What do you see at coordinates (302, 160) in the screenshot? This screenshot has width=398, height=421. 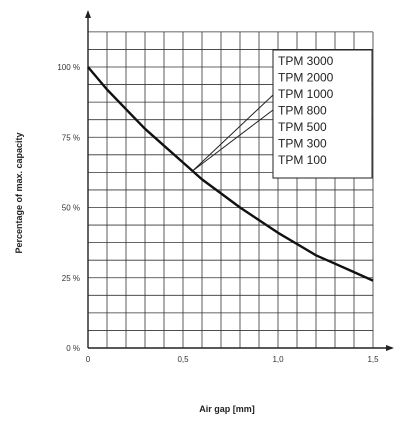 I see `legend-entry: TPM 100` at bounding box center [302, 160].